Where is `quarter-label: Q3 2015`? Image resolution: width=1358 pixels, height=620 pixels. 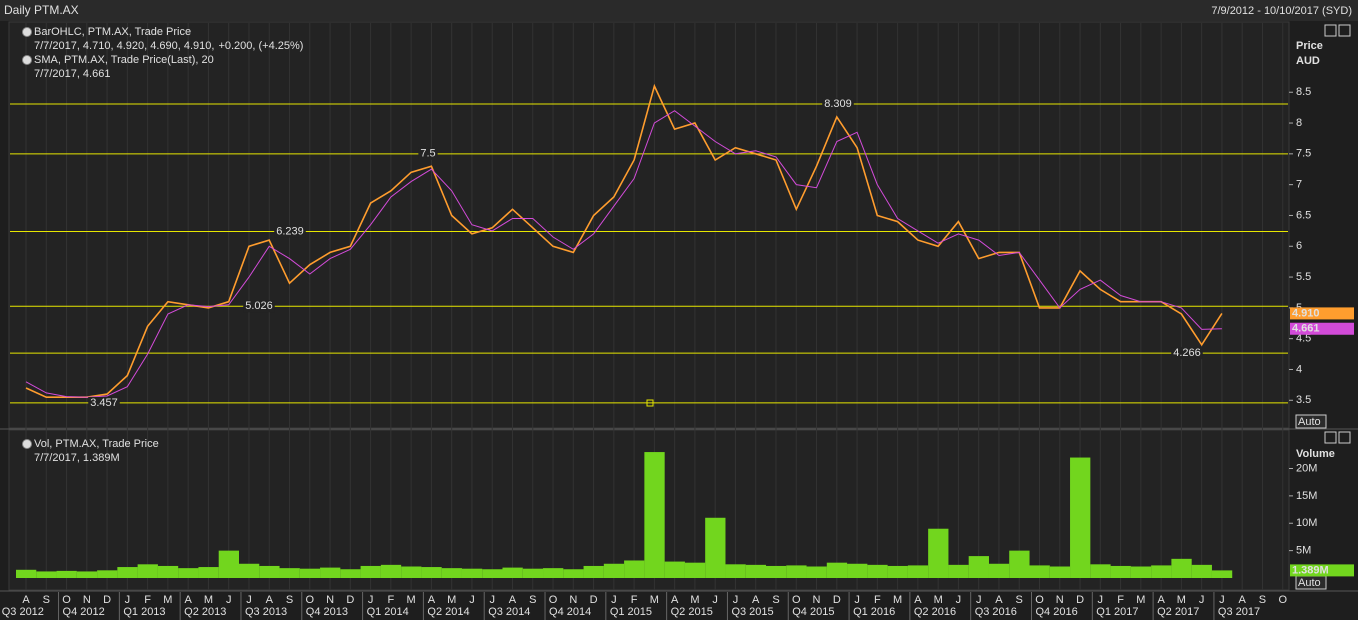 quarter-label: Q3 2015 is located at coordinates (752, 612).